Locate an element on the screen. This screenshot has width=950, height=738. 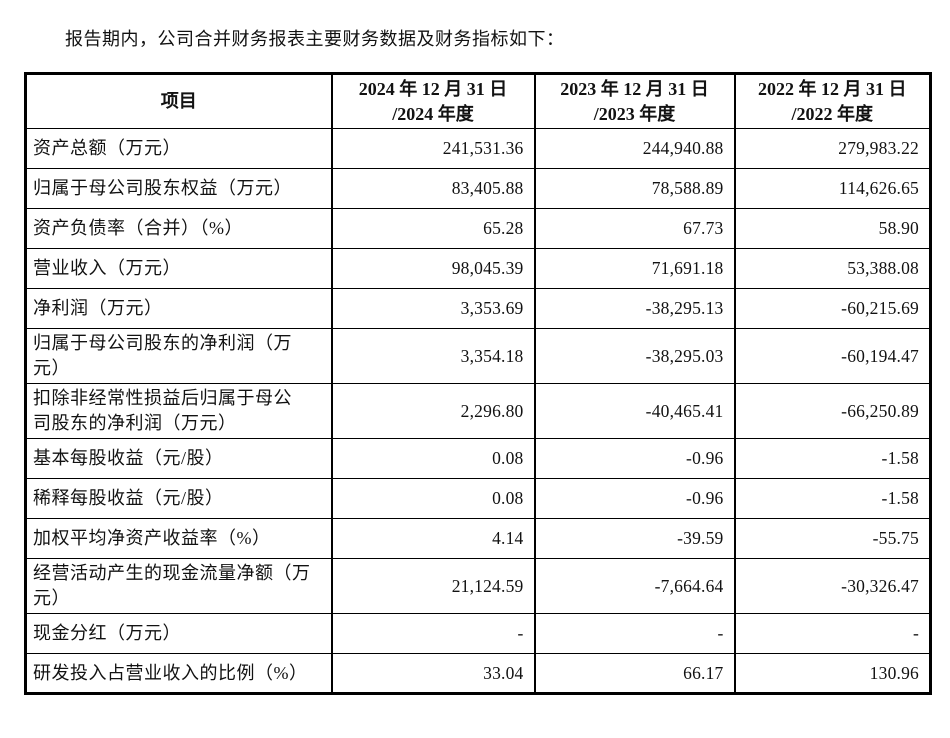
row-value-2022: -55.75 is located at coordinates (832, 538).